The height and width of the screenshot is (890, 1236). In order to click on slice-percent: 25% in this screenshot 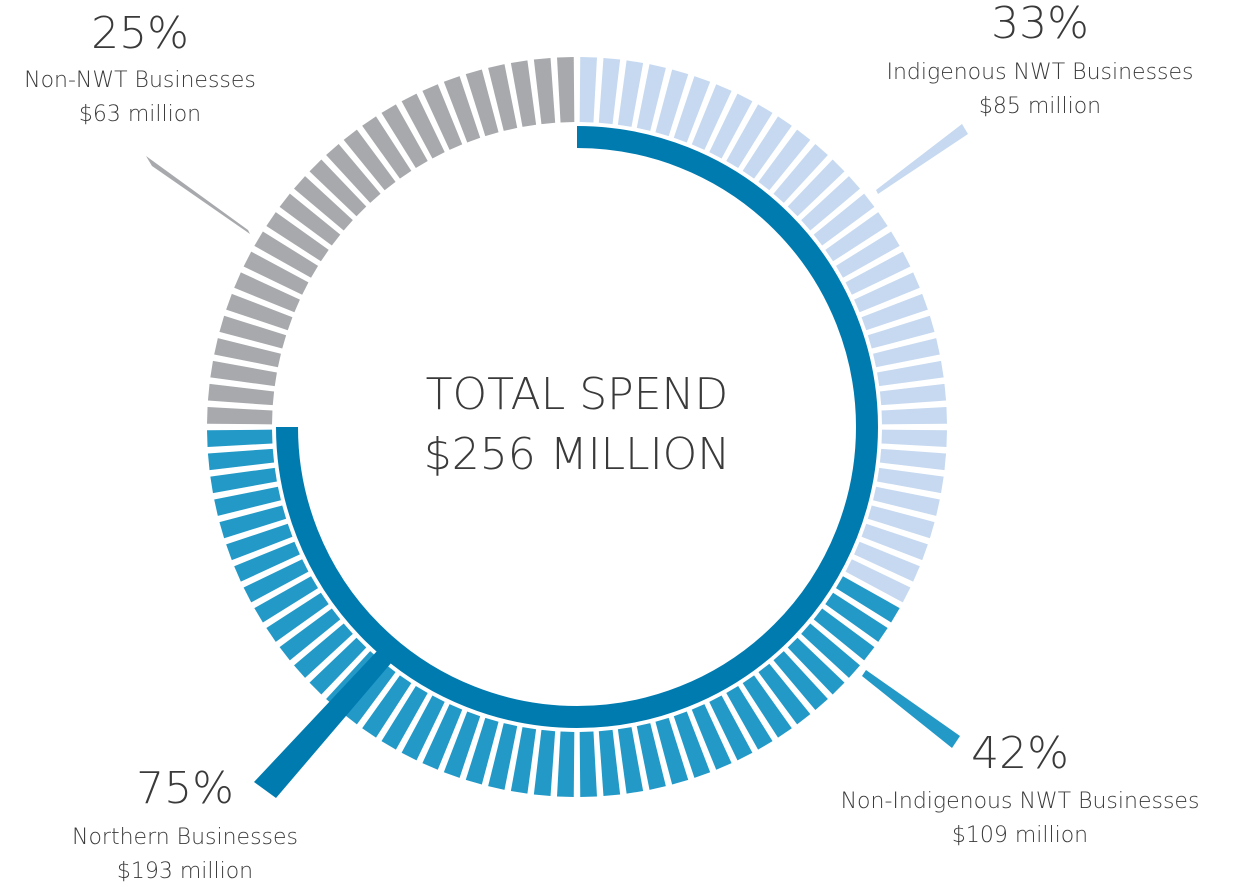, I will do `click(140, 33)`.